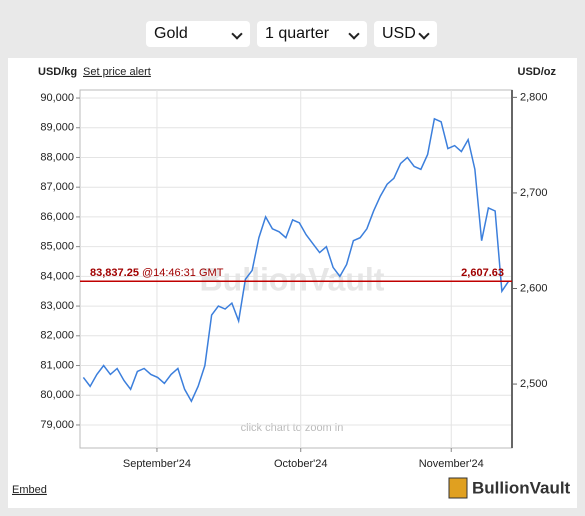 This screenshot has height=516, width=585. Describe the element at coordinates (534, 384) in the screenshot. I see `y2-tick-label: 2,500` at that location.